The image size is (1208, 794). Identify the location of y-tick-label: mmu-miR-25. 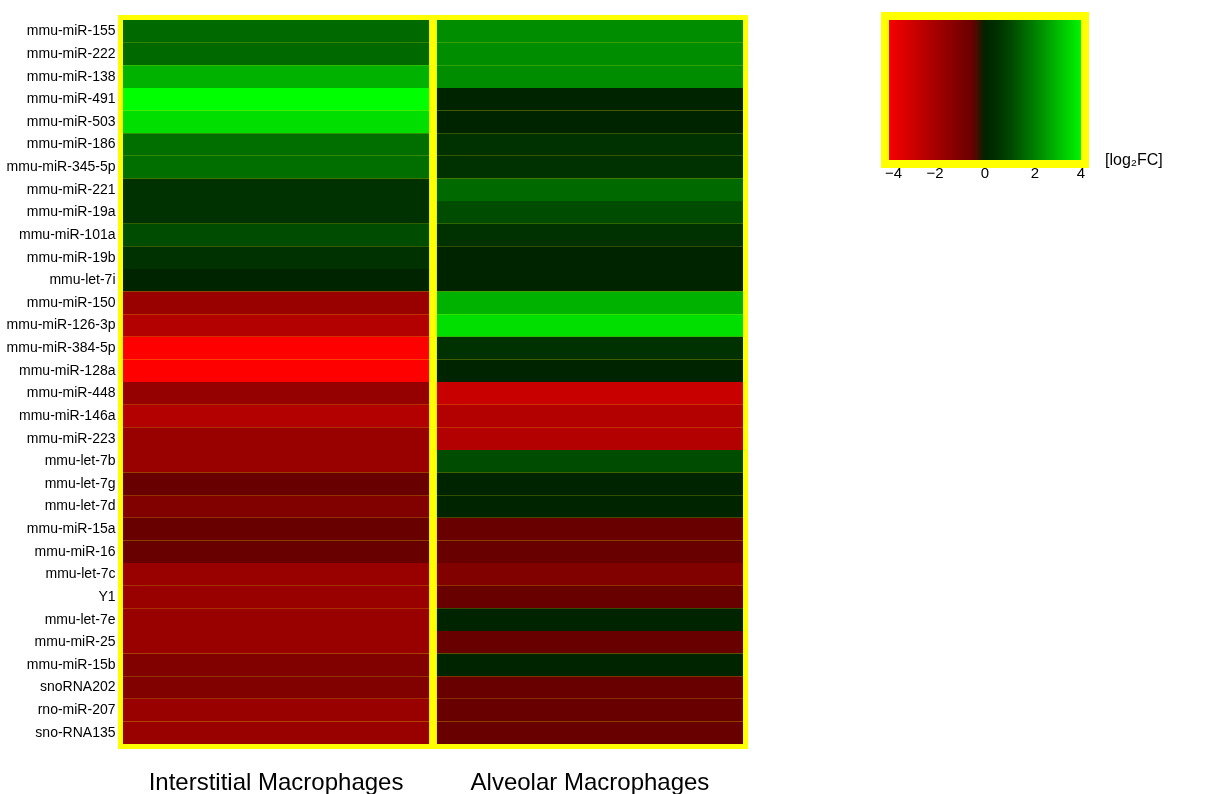
(75, 641).